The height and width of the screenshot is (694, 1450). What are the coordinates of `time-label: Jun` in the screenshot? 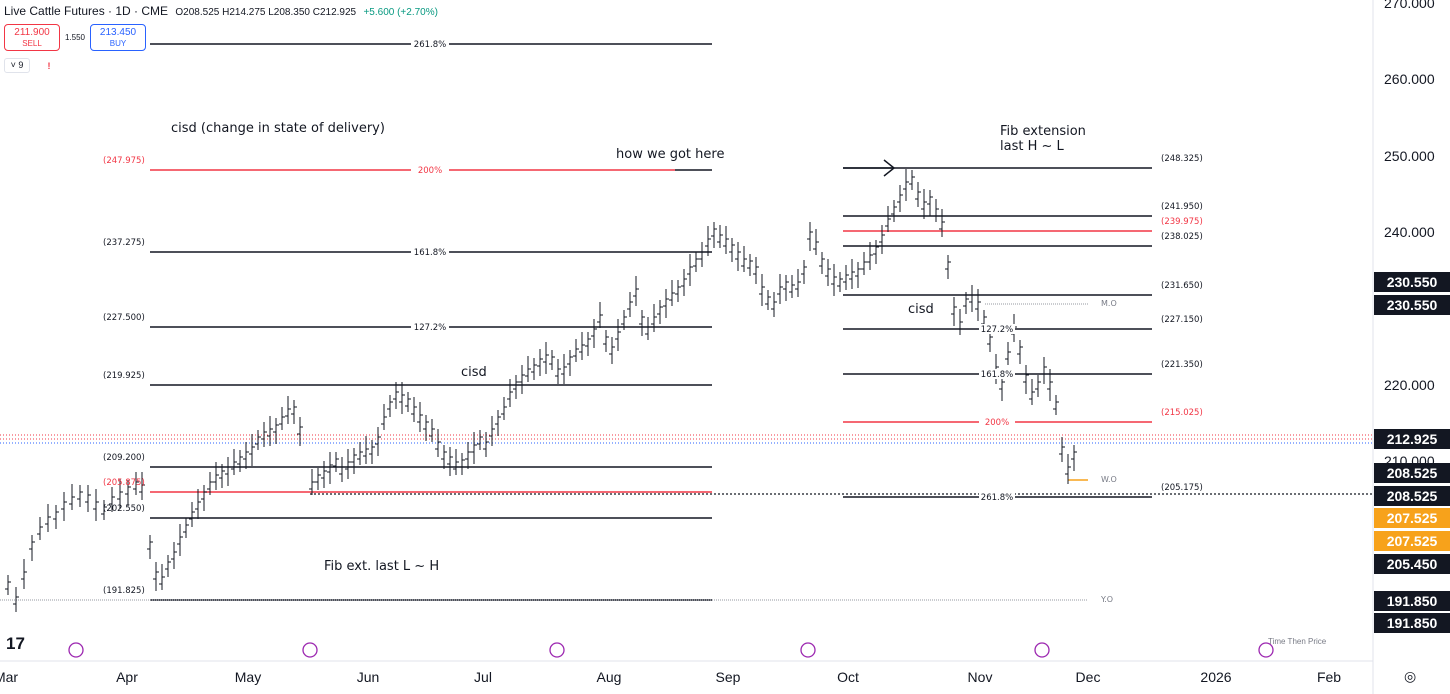 It's located at (368, 677).